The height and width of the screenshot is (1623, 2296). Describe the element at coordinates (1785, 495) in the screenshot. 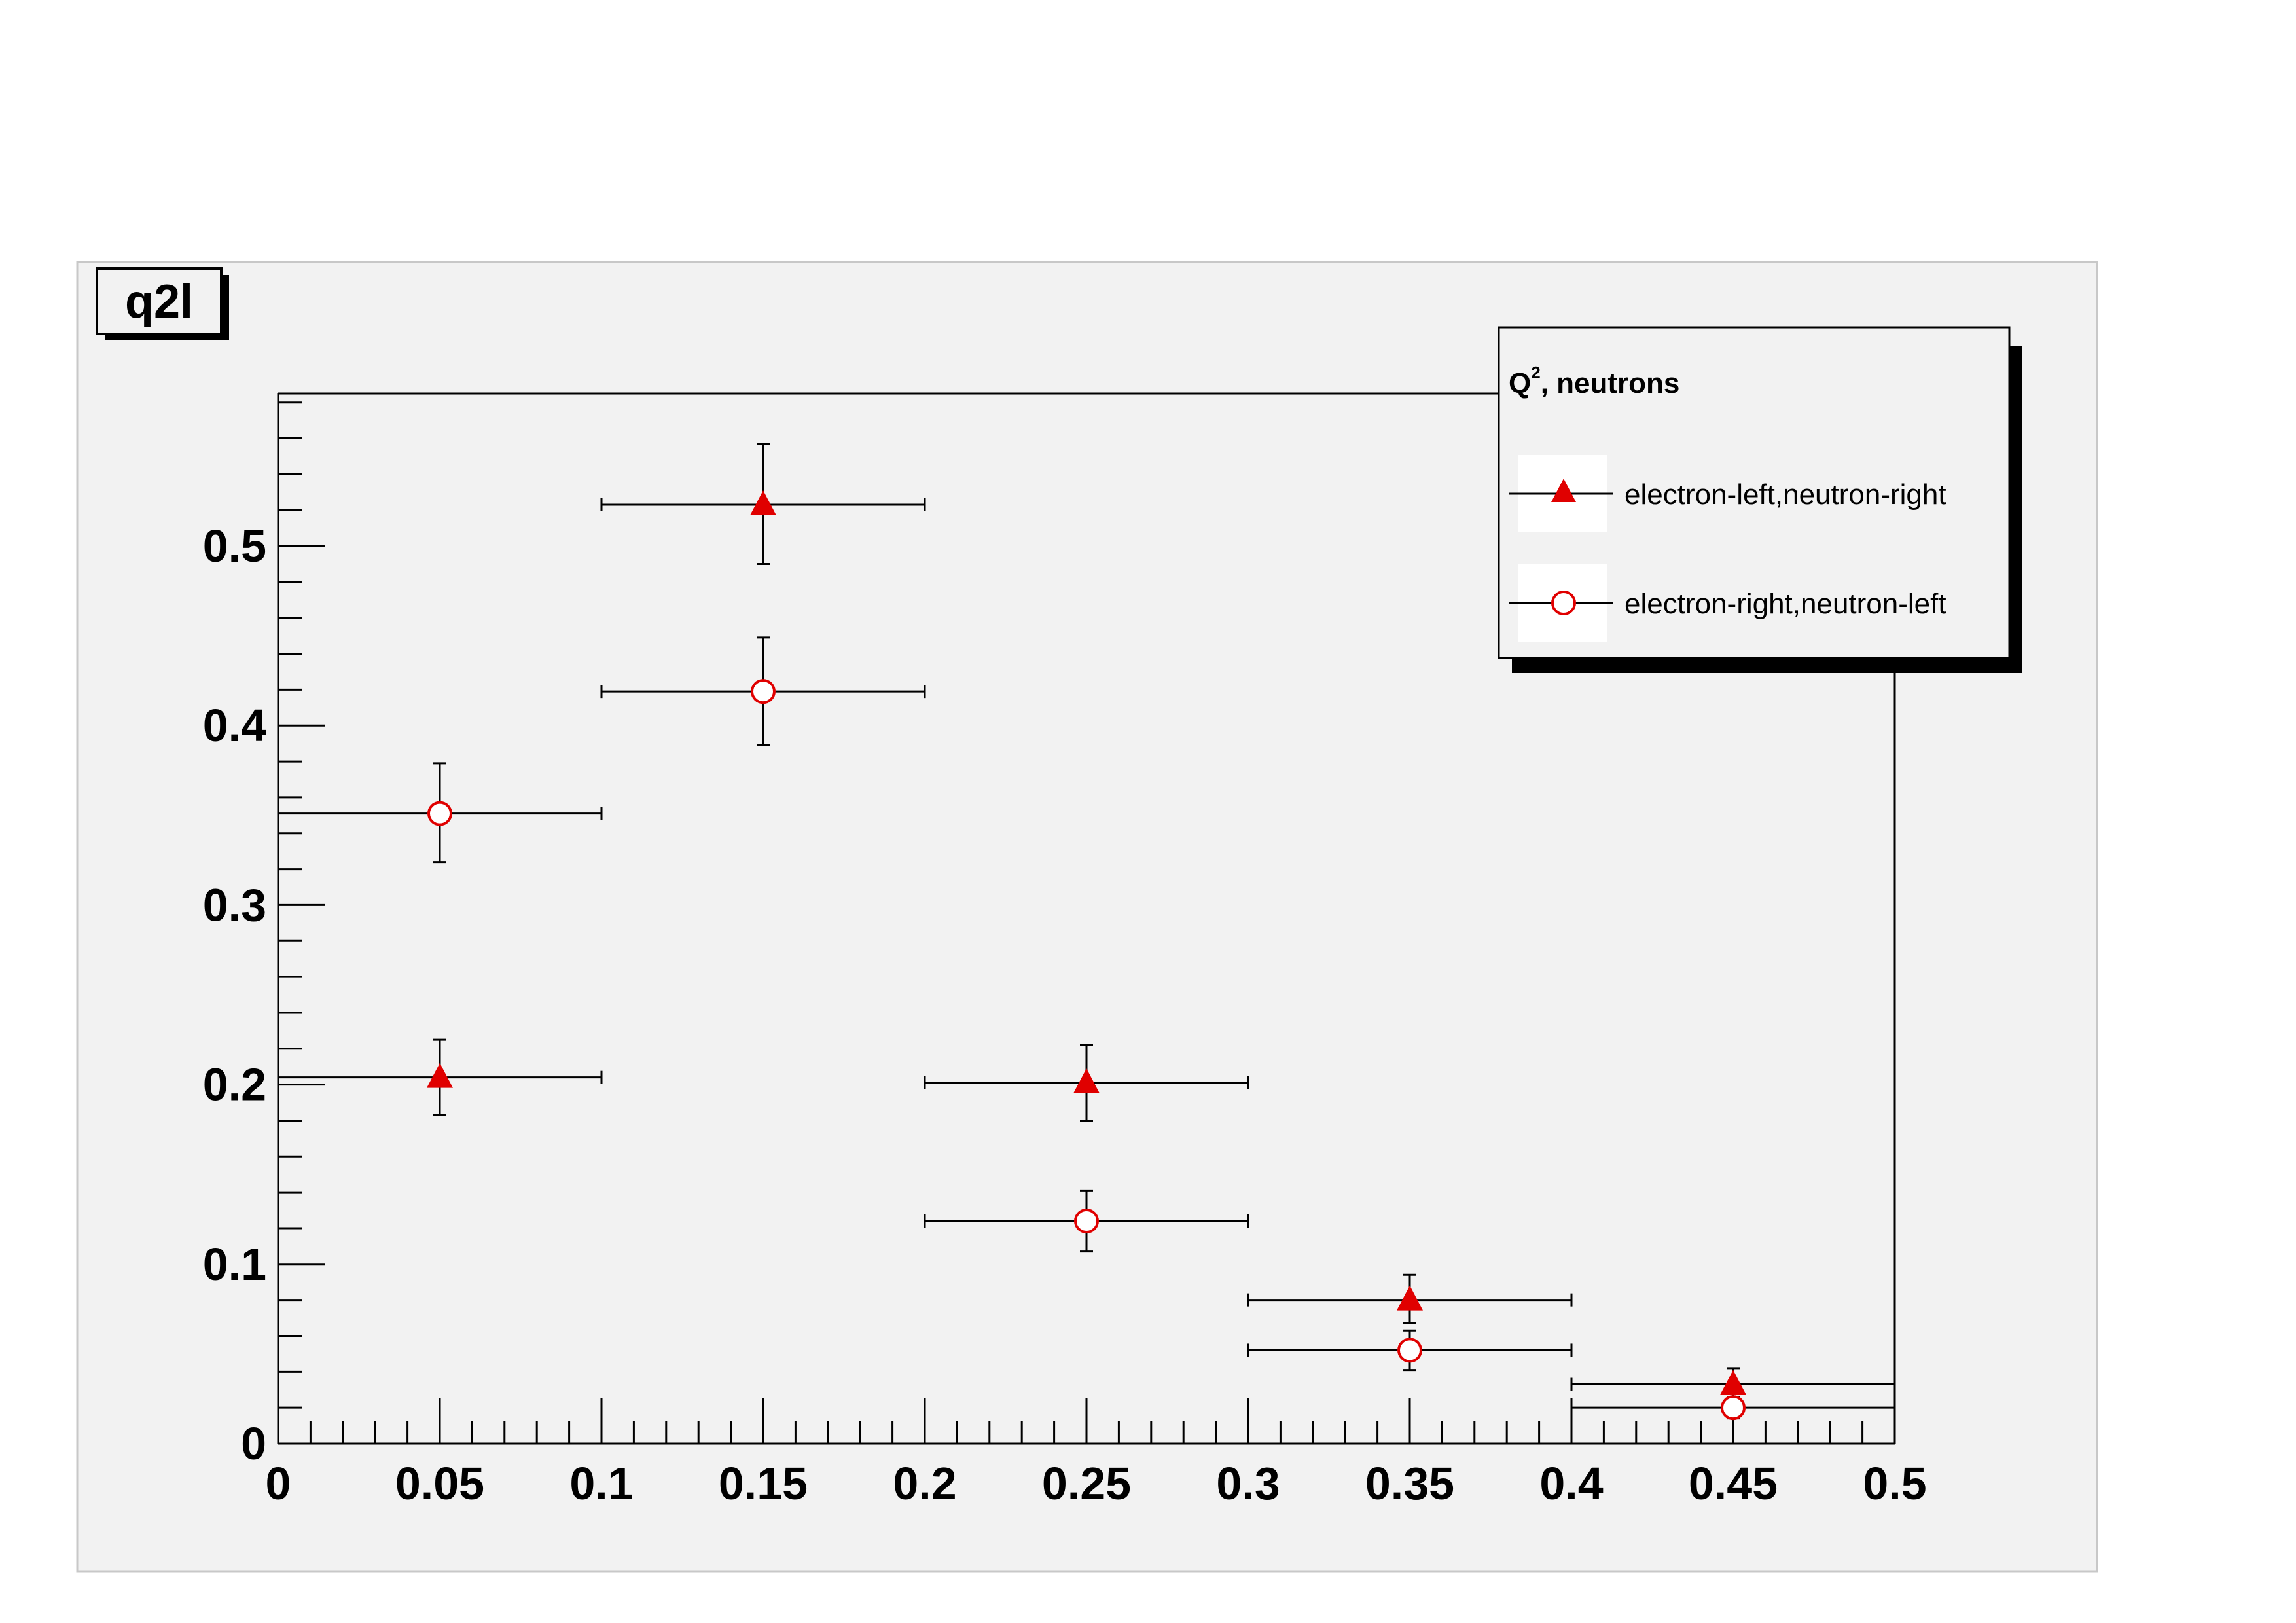

I see `legend-label-series-1: electron-left,neutron-right` at that location.